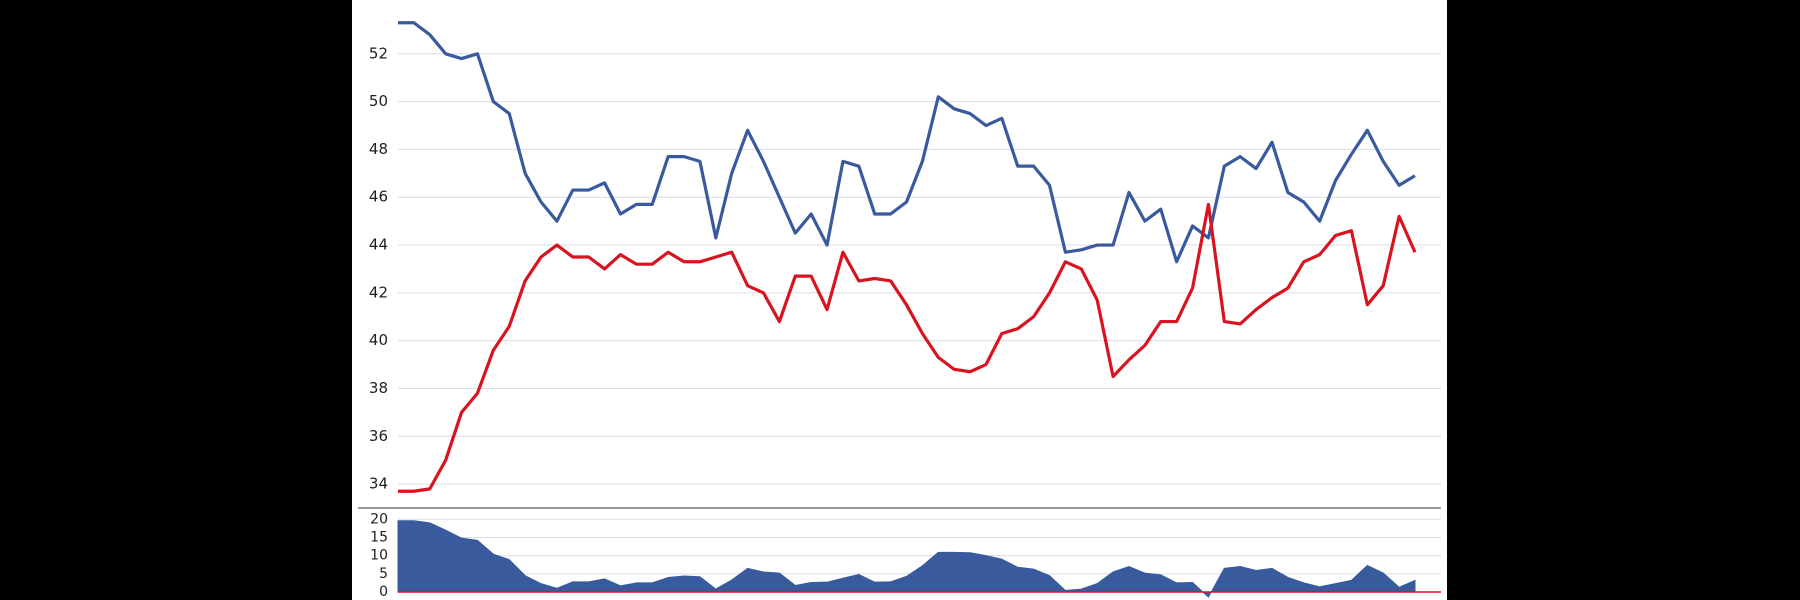 The width and height of the screenshot is (1800, 600). I want to click on y-tick-label: 42, so click(378, 292).